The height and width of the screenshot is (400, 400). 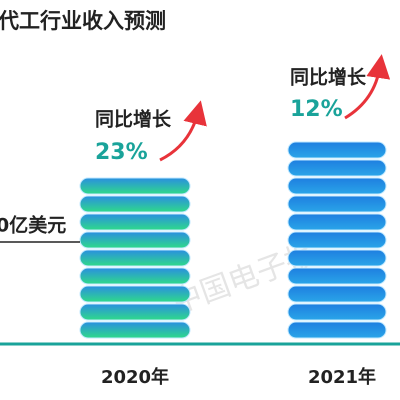 What do you see at coordinates (33, 225) in the screenshot?
I see `value-label: 0亿美元` at bounding box center [33, 225].